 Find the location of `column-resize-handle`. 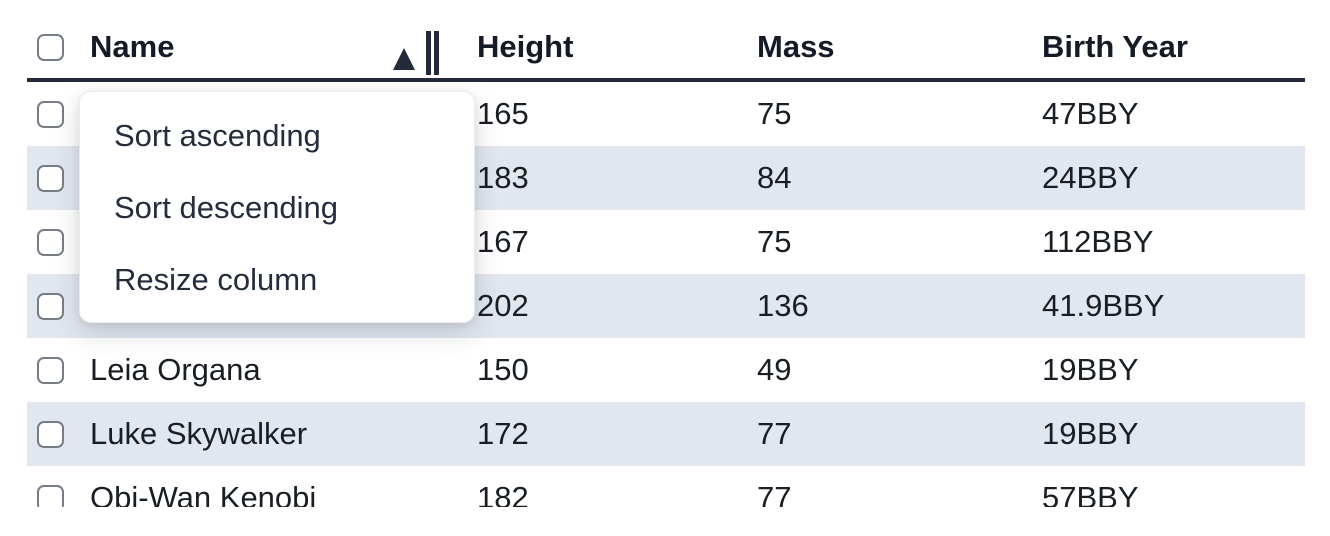

column-resize-handle is located at coordinates (432, 53).